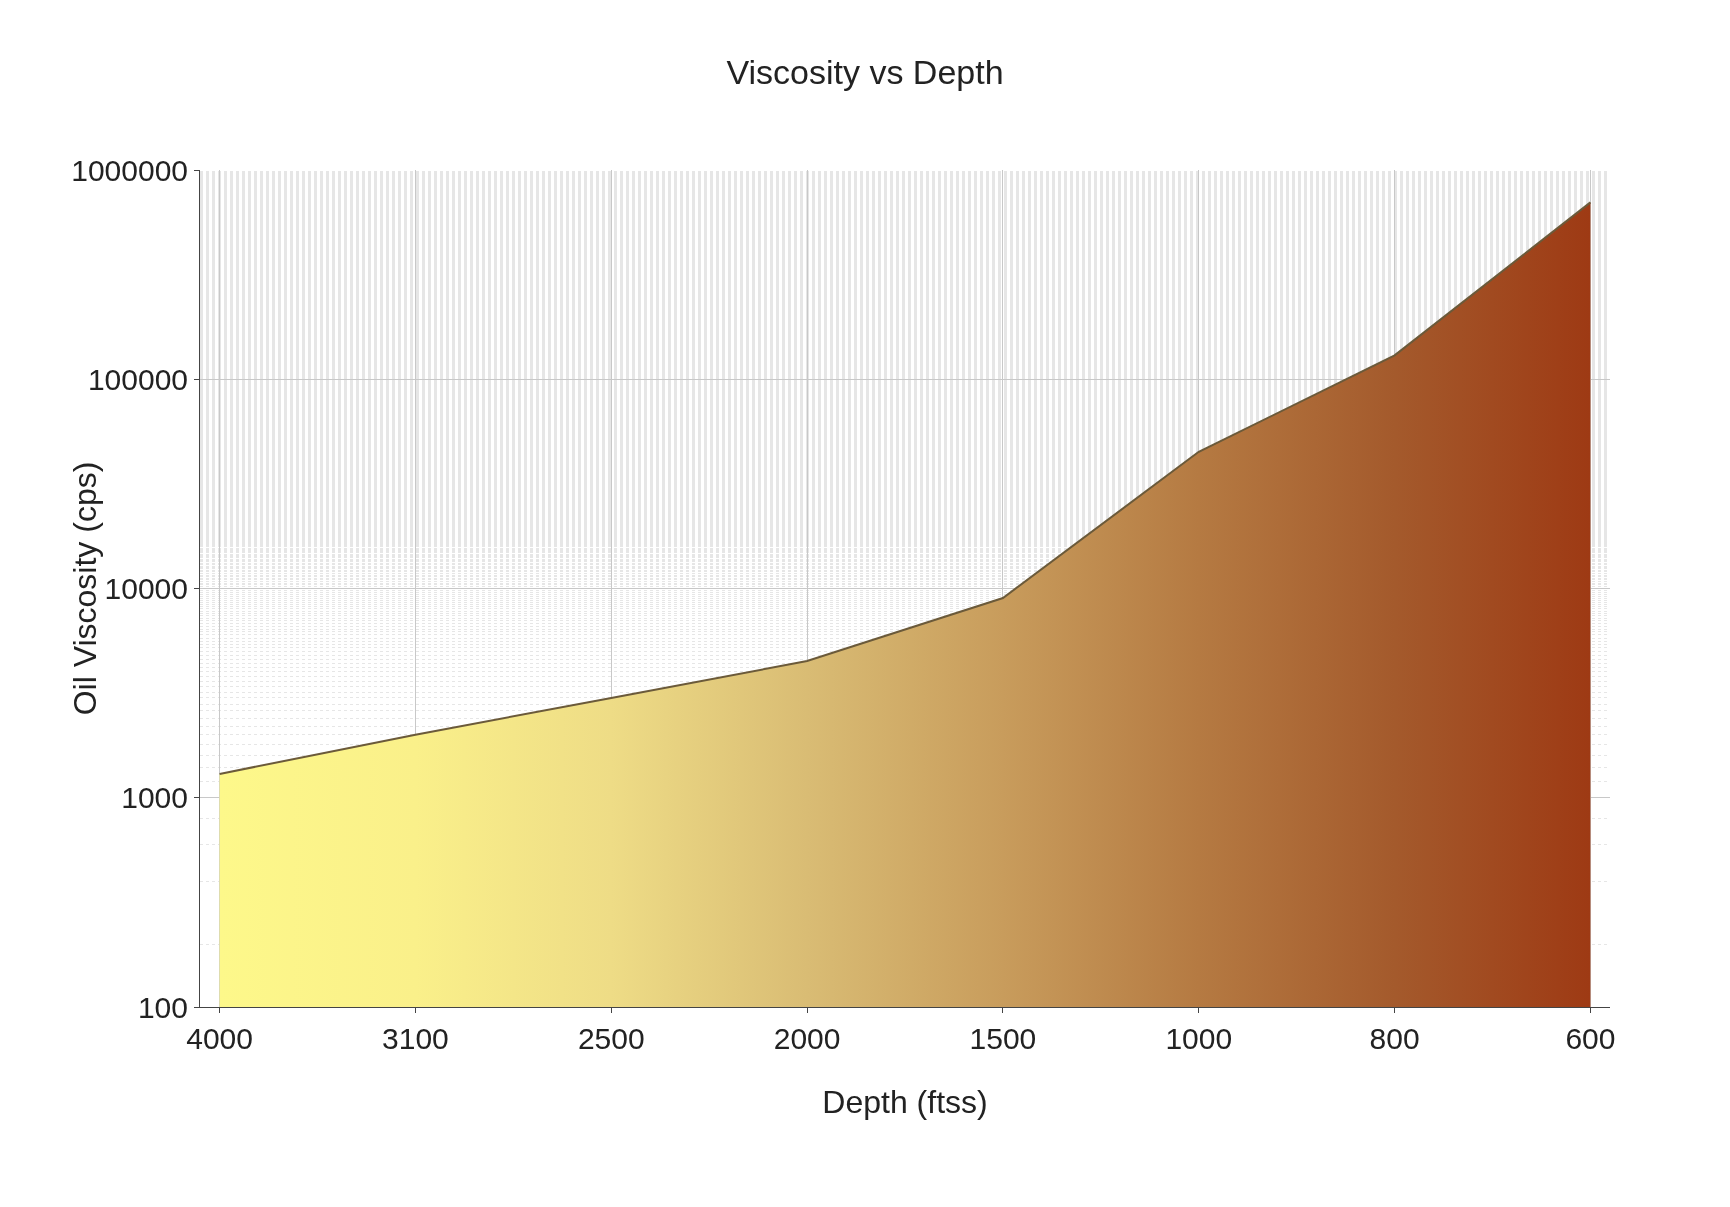 The image size is (1730, 1207). Describe the element at coordinates (1394, 1038) in the screenshot. I see `x-tick-label: 800` at that location.